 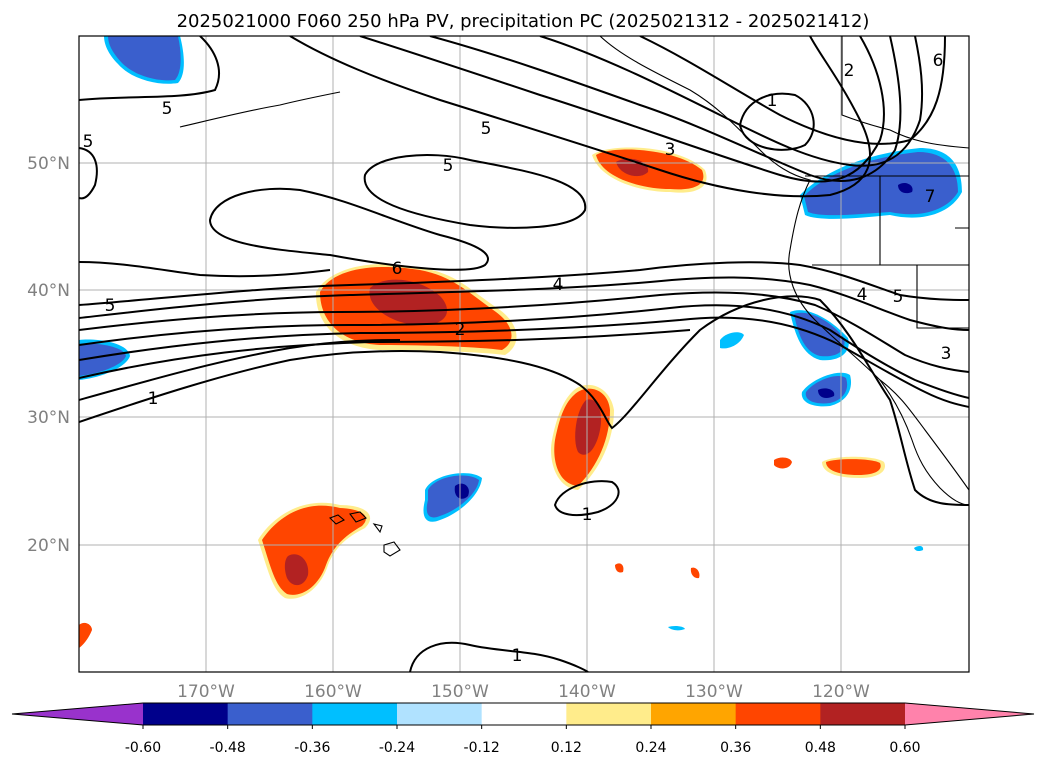 I want to click on longitude-labels: 170°W 160°W 150°W 140°W 130°W 120°W, so click(x=523, y=692).